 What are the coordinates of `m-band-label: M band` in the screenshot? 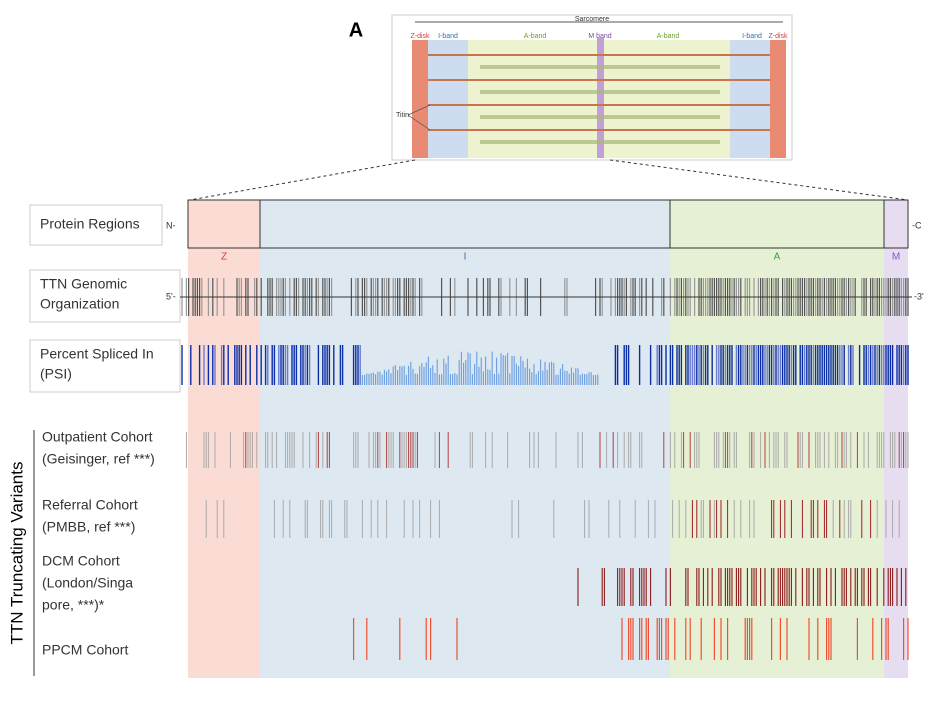 It's located at (599, 36).